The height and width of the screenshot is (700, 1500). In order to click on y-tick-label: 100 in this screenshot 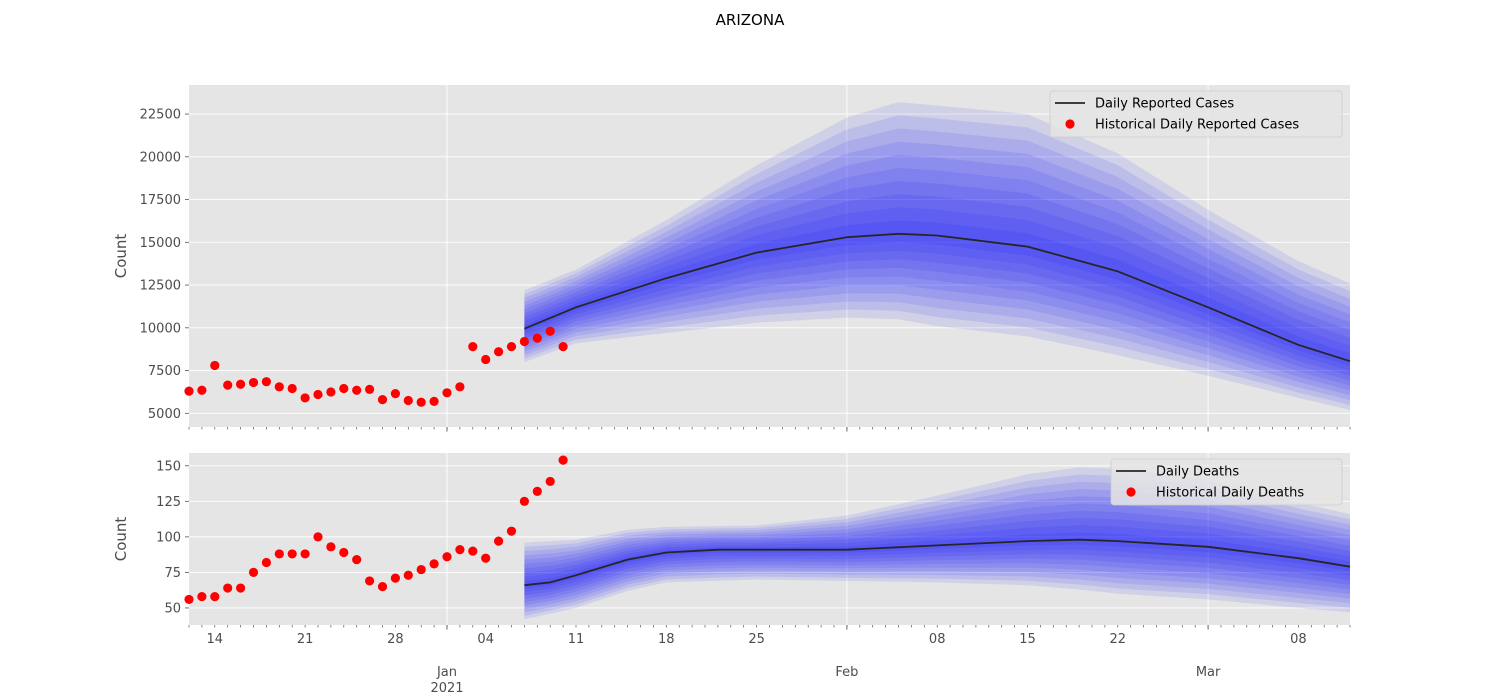, I will do `click(168, 537)`.